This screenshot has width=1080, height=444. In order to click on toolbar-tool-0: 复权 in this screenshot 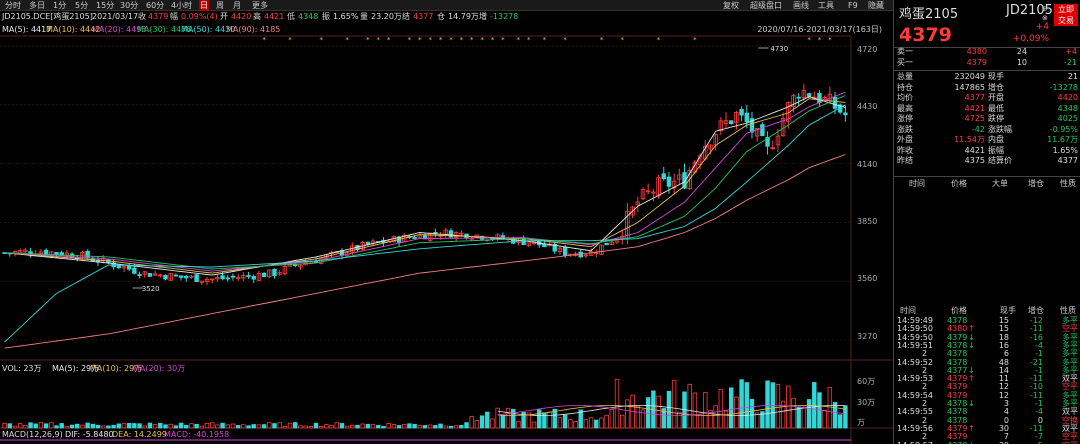, I will do `click(731, 5)`.